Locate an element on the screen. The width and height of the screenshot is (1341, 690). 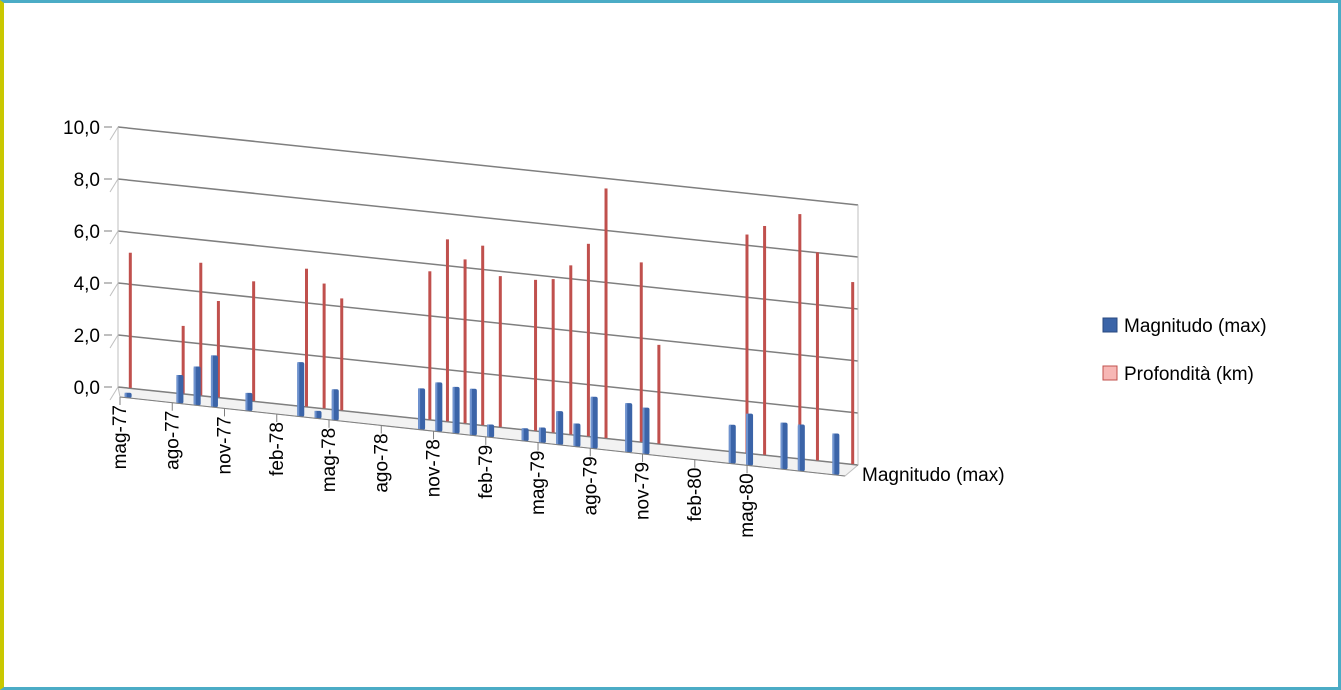
x-tick-label: feb-80 is located at coordinates (695, 495).